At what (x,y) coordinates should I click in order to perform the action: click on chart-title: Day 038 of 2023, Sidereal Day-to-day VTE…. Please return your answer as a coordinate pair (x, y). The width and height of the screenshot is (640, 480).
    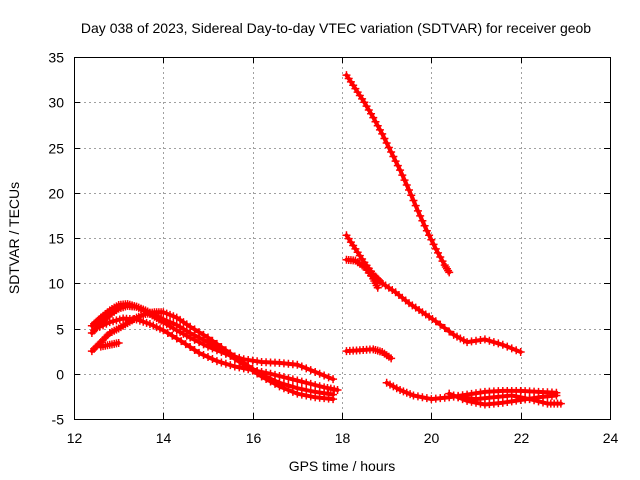
    Looking at the image, I should click on (336, 28).